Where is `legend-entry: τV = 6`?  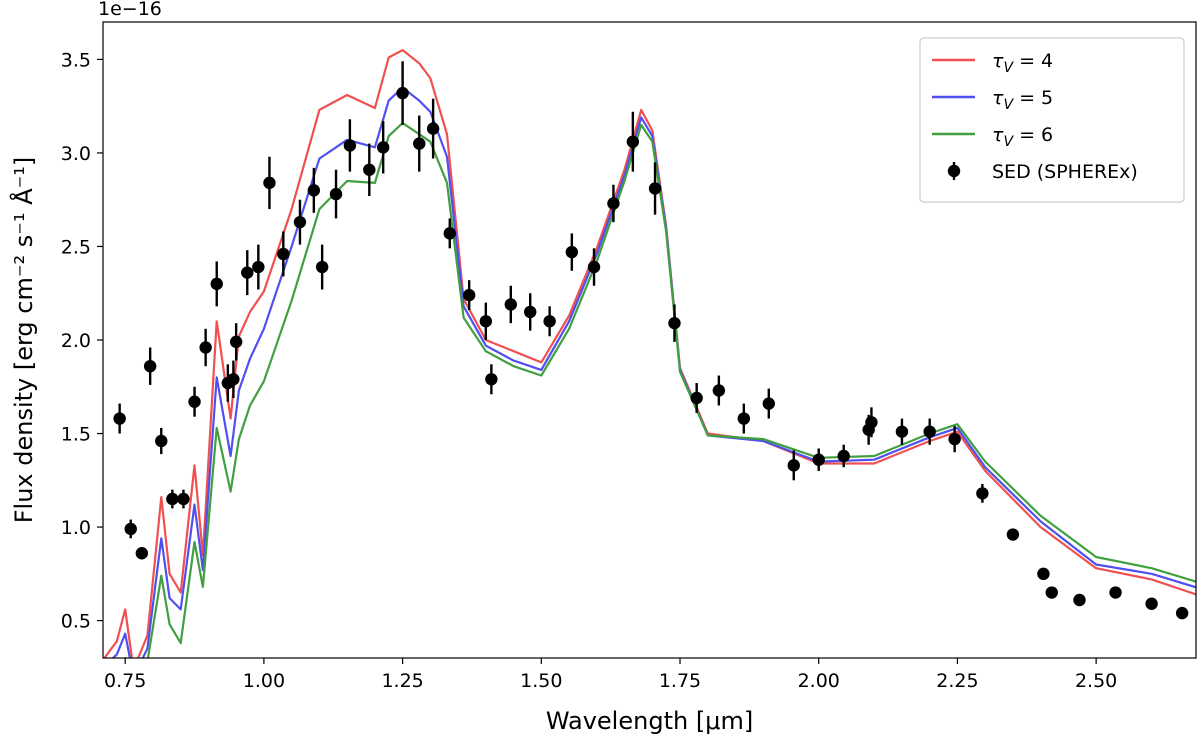
legend-entry: τV = 6 is located at coordinates (1022, 137).